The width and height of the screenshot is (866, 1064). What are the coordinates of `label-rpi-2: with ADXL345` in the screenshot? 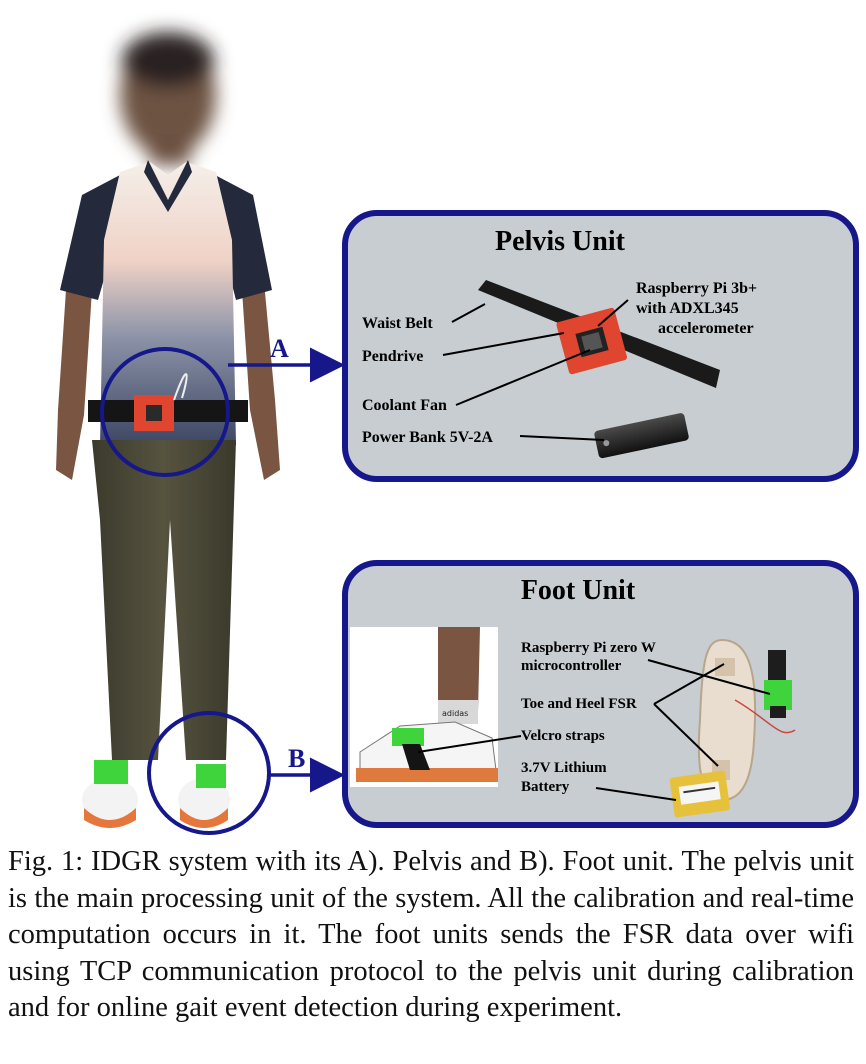 It's located at (687, 308).